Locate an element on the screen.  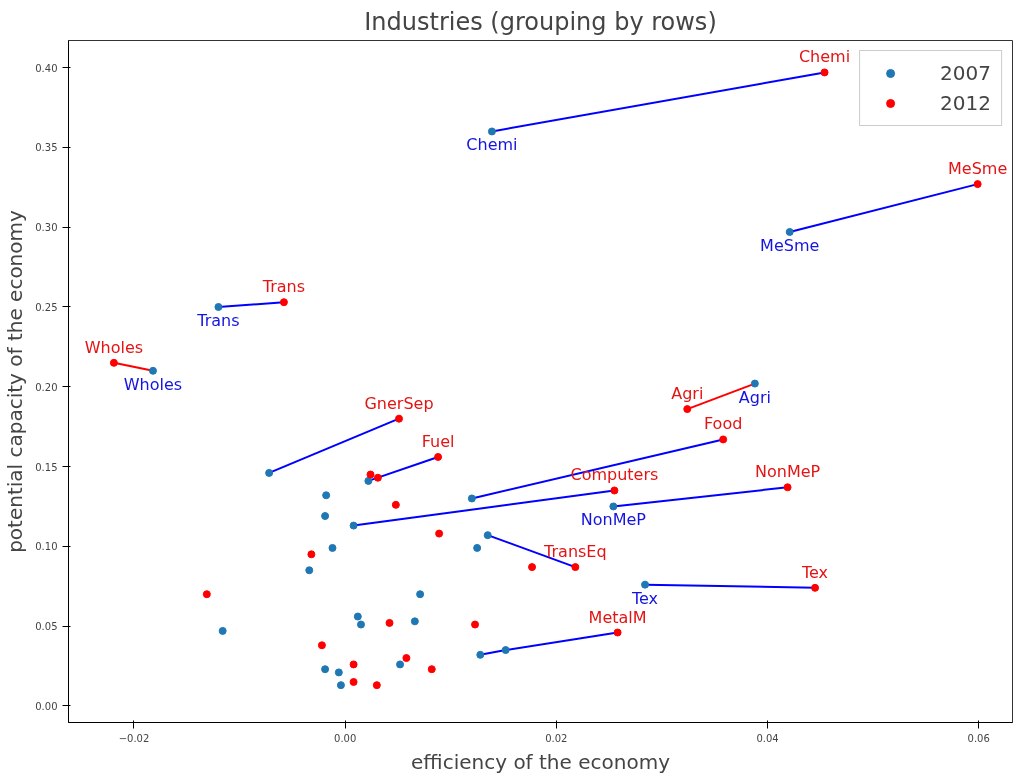
x-tick-label: 0.02 is located at coordinates (556, 738).